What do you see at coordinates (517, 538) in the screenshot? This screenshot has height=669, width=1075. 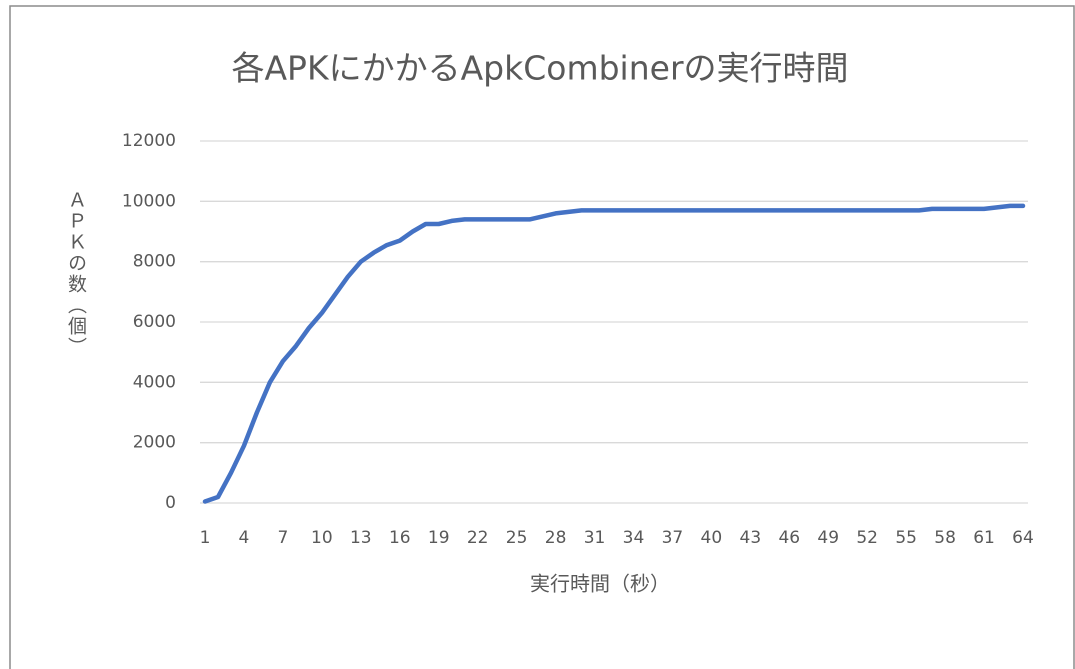 I see `x-tick-label: 25` at bounding box center [517, 538].